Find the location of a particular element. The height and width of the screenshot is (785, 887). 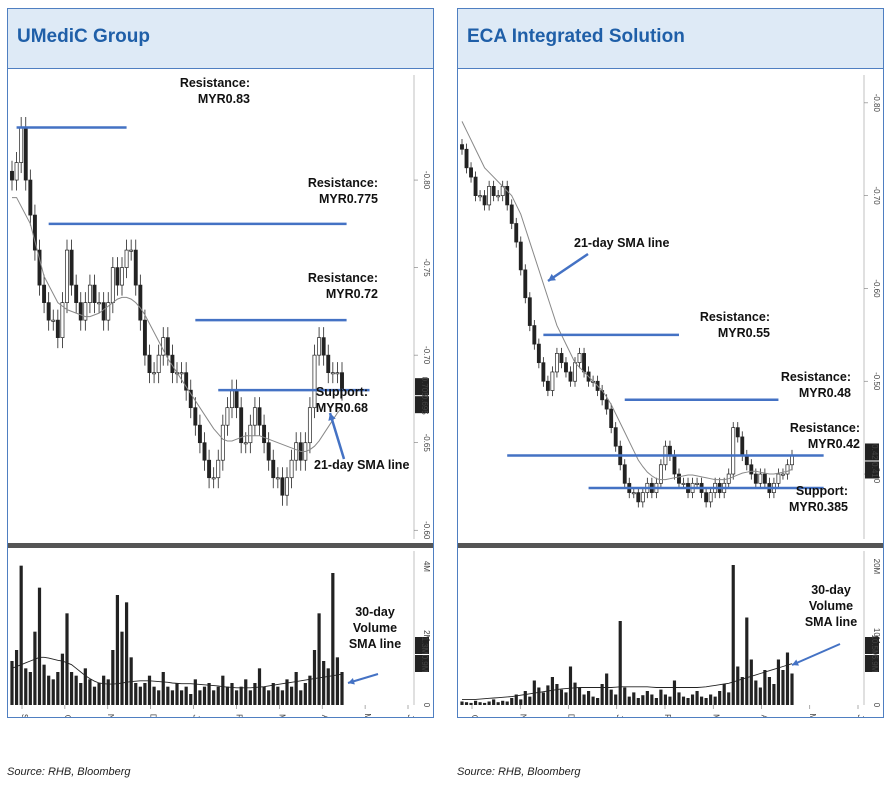

volume-sma-label: SMA line is located at coordinates (831, 622).